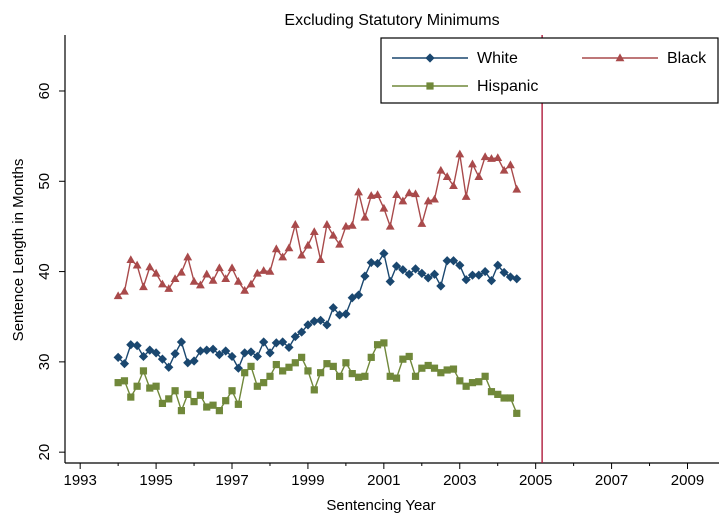 The width and height of the screenshot is (719, 517). What do you see at coordinates (383, 480) in the screenshot?
I see `x-tick-label: 2001` at bounding box center [383, 480].